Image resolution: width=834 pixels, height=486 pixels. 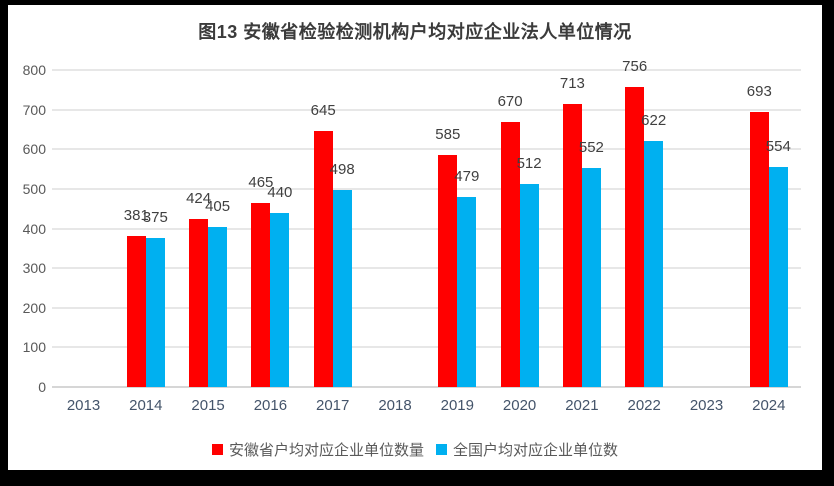 What do you see at coordinates (199, 302) in the screenshot?
I see `bar-anhui-2015` at bounding box center [199, 302].